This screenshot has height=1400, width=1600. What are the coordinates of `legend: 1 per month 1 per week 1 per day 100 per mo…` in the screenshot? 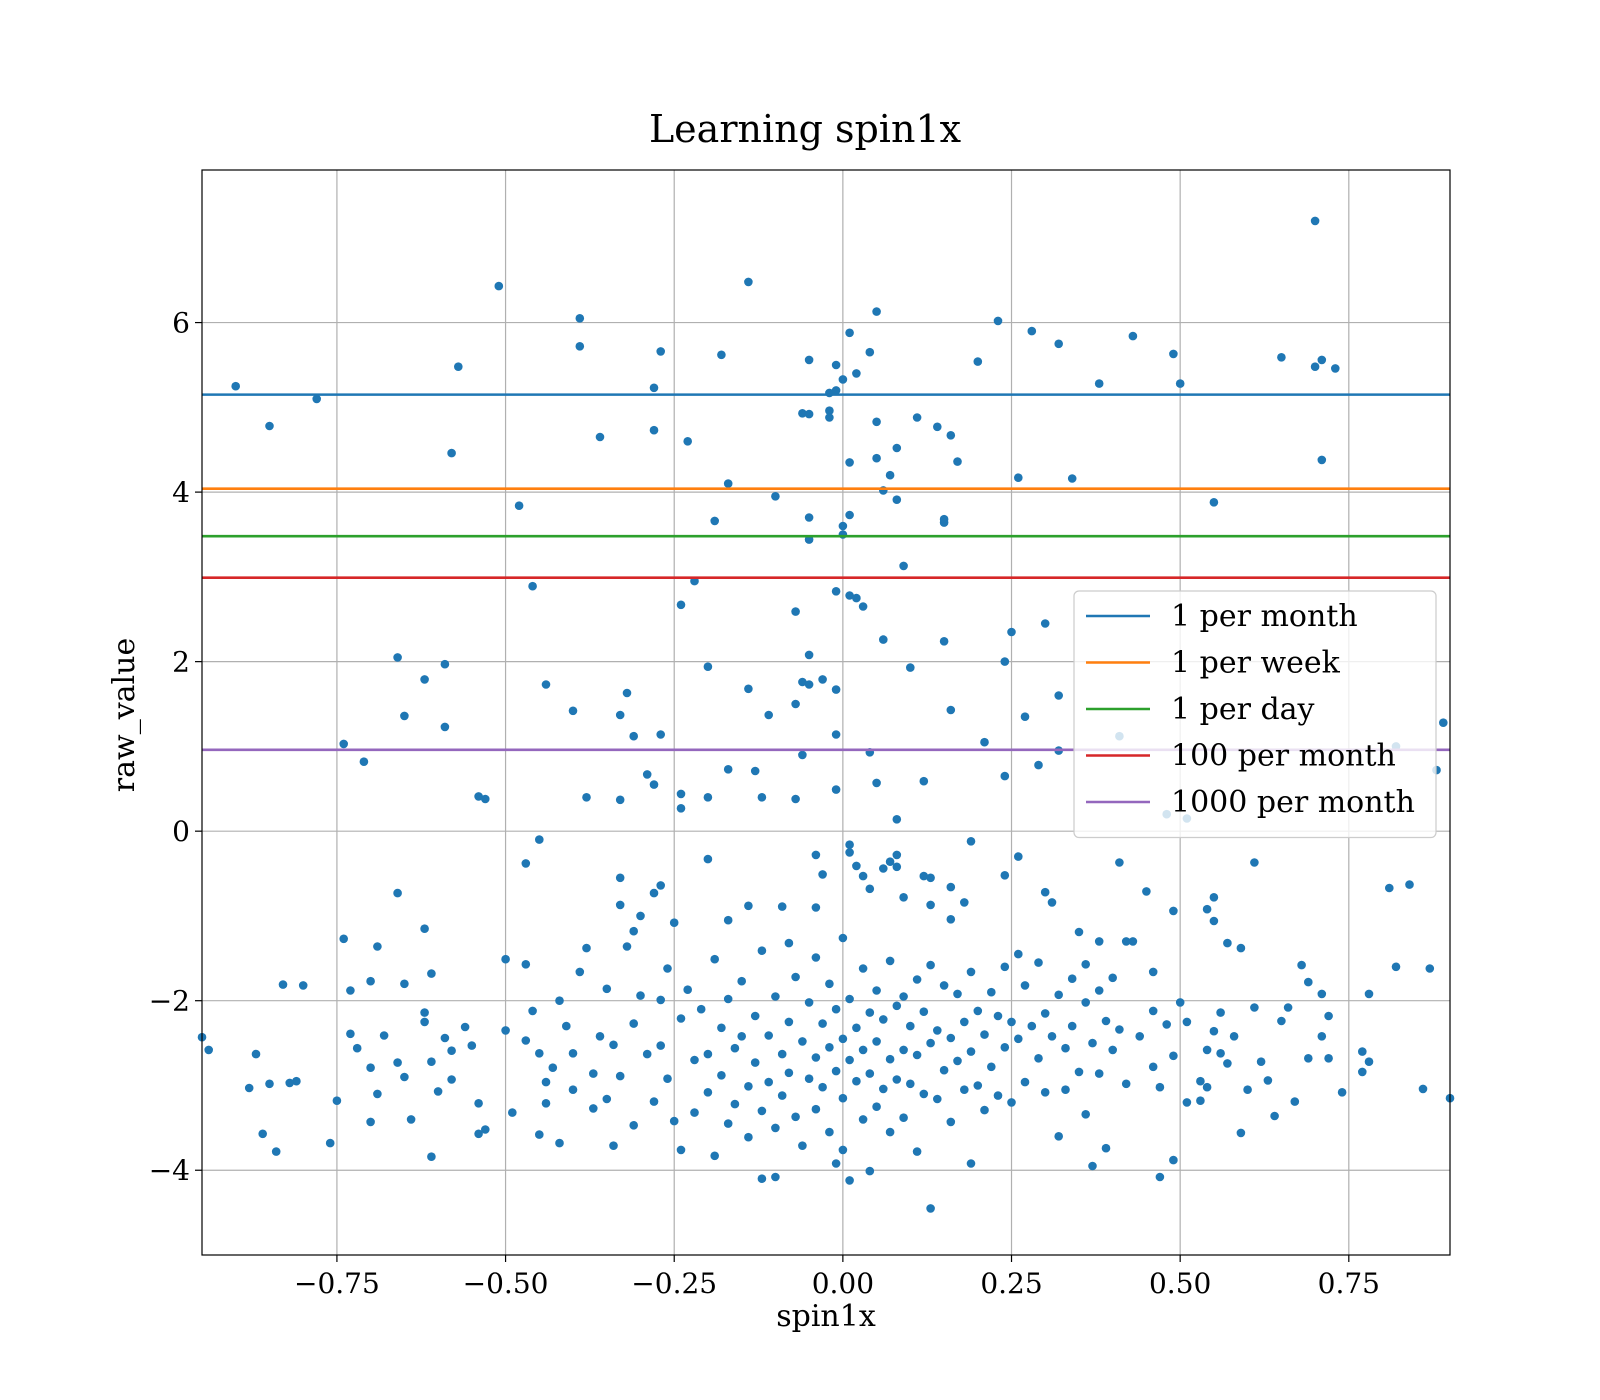 It's located at (1255, 714).